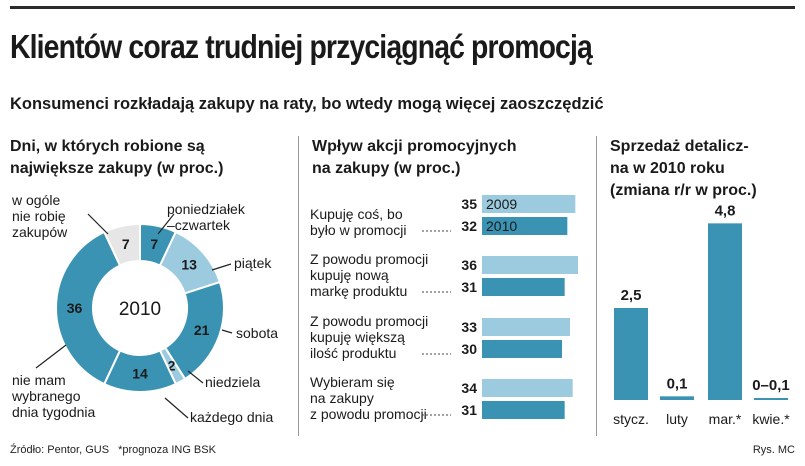 The image size is (805, 466). I want to click on promo-category-label: Kupuję coś, bo, so click(356, 214).